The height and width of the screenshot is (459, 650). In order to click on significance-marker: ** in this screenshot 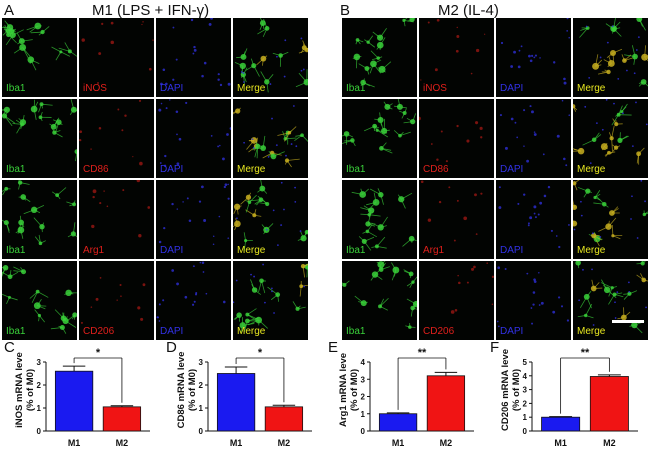, I will do `click(422, 353)`.